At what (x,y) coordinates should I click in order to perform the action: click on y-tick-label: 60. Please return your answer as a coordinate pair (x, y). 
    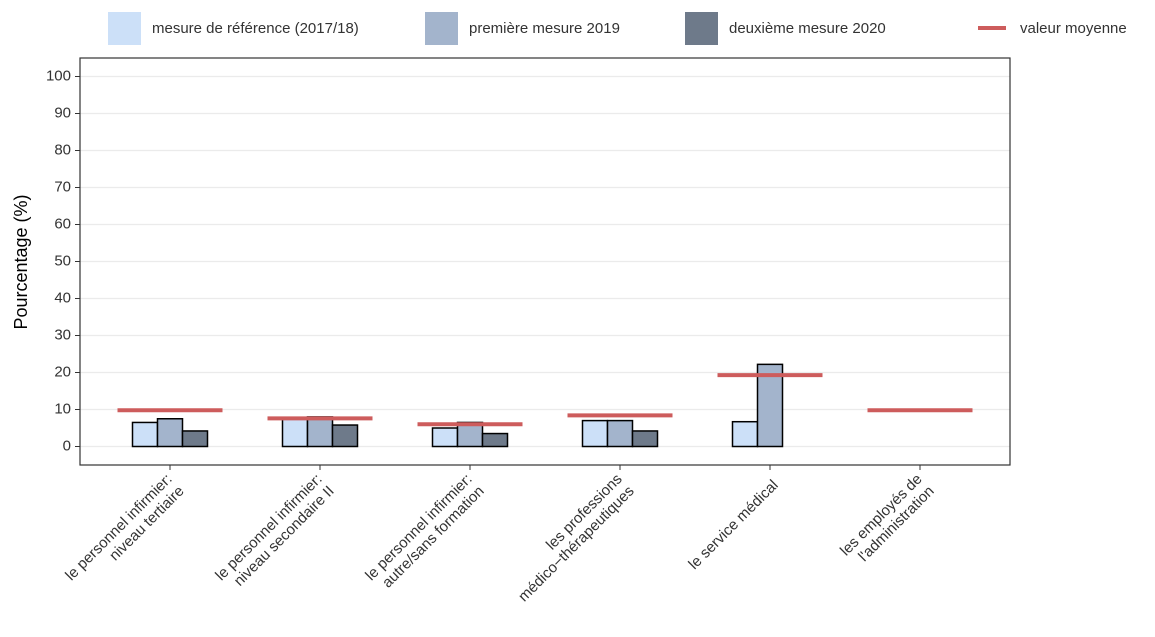
    Looking at the image, I should click on (62, 223).